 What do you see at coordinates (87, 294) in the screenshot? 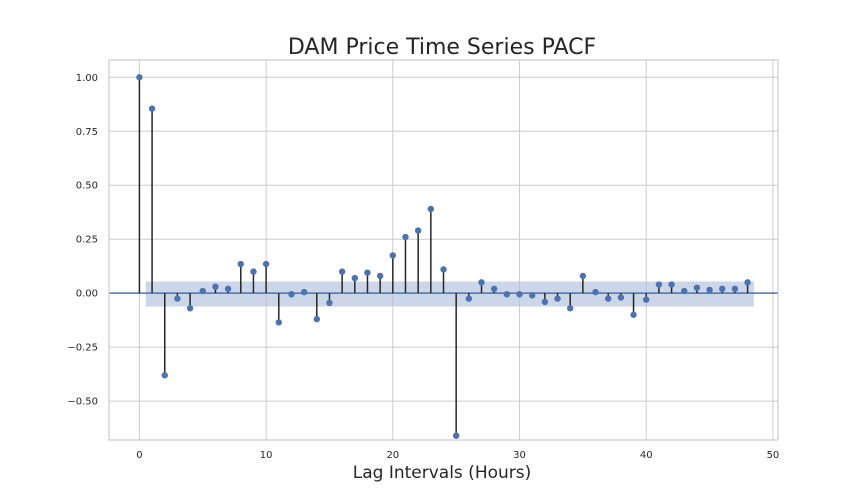
I see `y-tick-label: 0.00` at bounding box center [87, 294].